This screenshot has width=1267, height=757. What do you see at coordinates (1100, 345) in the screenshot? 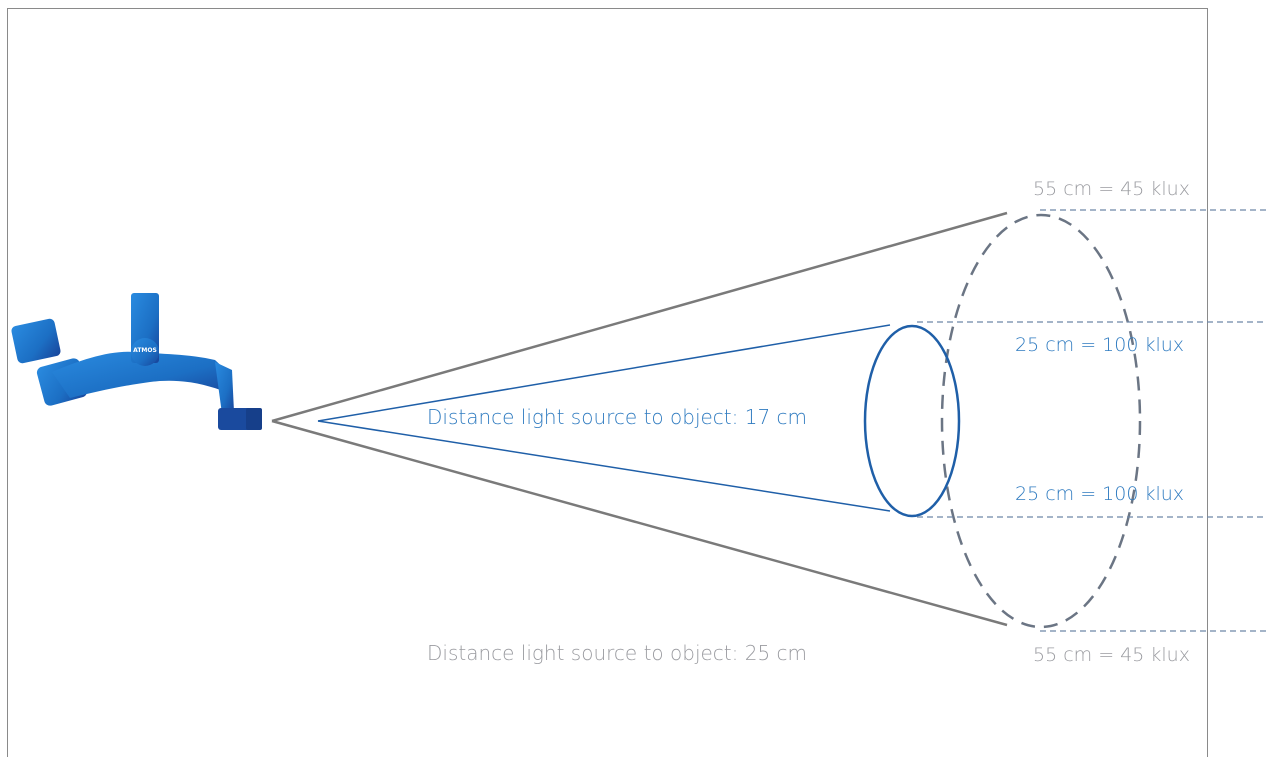
I see `inner-top-value-label: 25 cm = 100 klux` at bounding box center [1100, 345].